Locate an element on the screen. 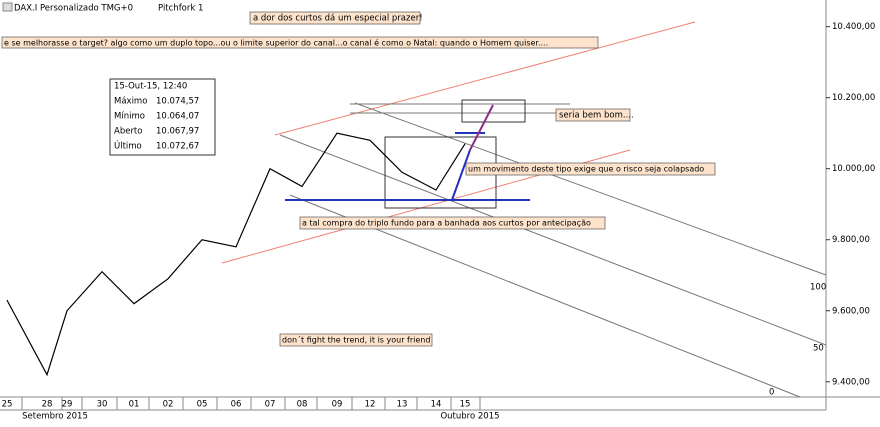 Image resolution: width=880 pixels, height=427 pixels. x-tick-label: 28 is located at coordinates (47, 405).